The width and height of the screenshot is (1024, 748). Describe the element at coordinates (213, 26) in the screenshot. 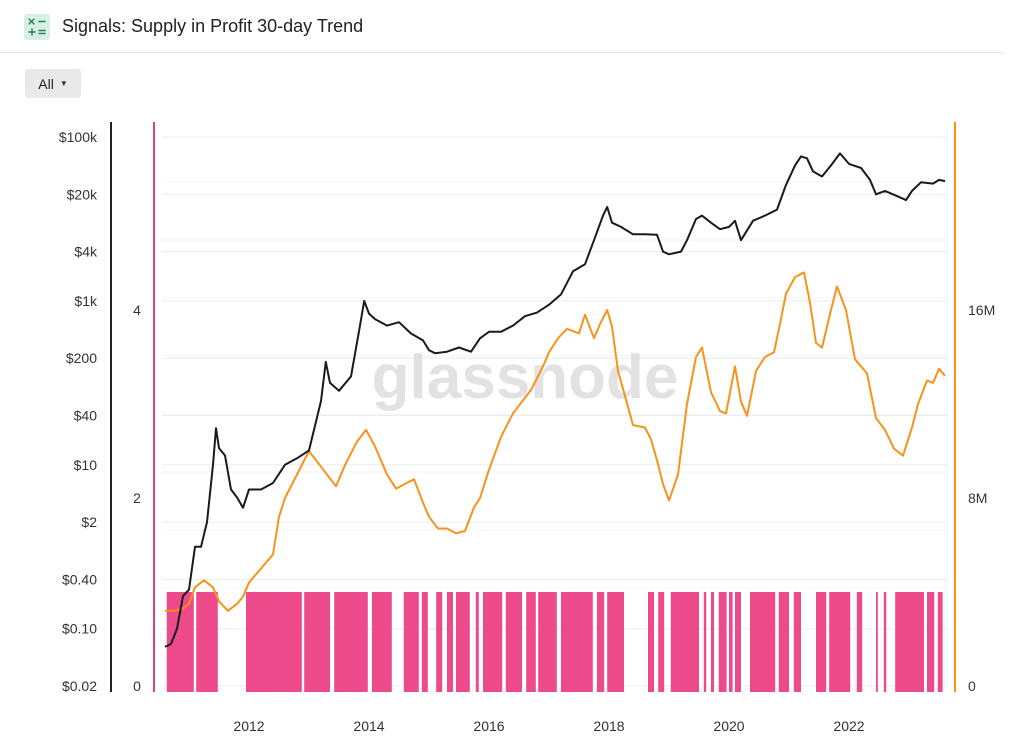

I see `page-title: Signals: Supply in Profit 30-day Trend` at that location.